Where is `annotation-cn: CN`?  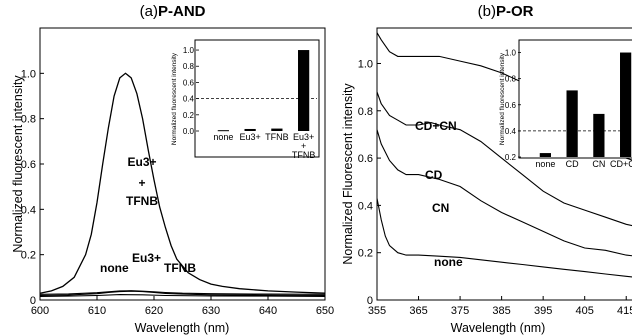
annotation-cn: CN is located at coordinates (440, 208).